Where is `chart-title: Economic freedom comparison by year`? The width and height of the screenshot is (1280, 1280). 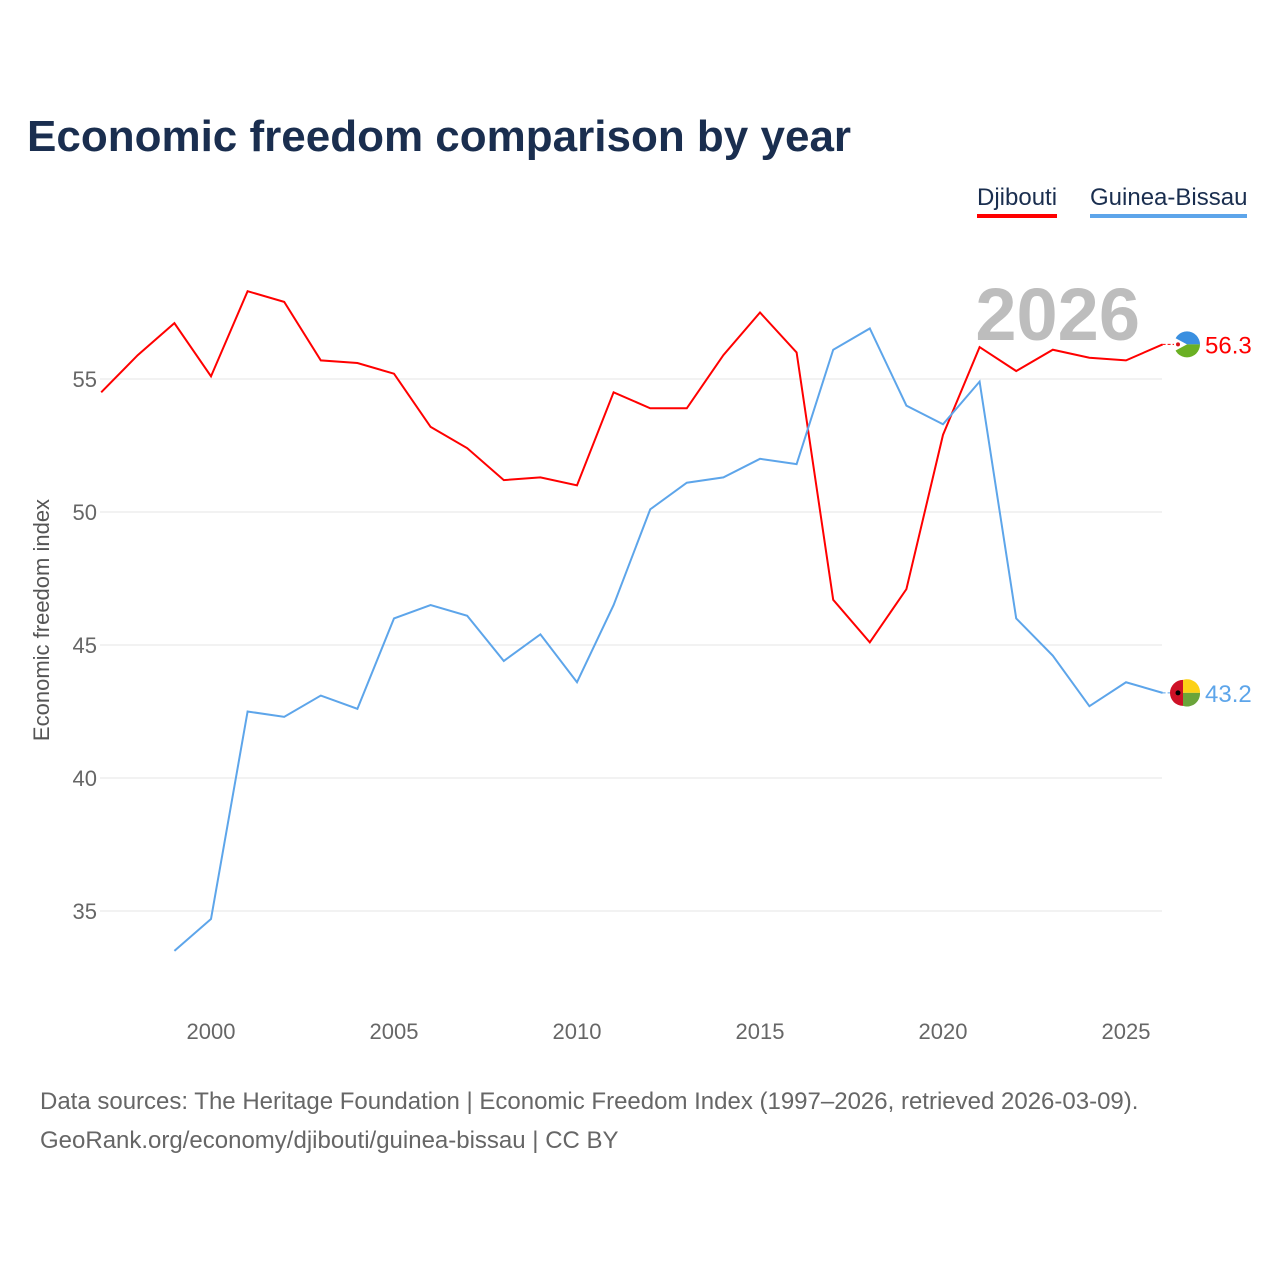 chart-title: Economic freedom comparison by year is located at coordinates (439, 136).